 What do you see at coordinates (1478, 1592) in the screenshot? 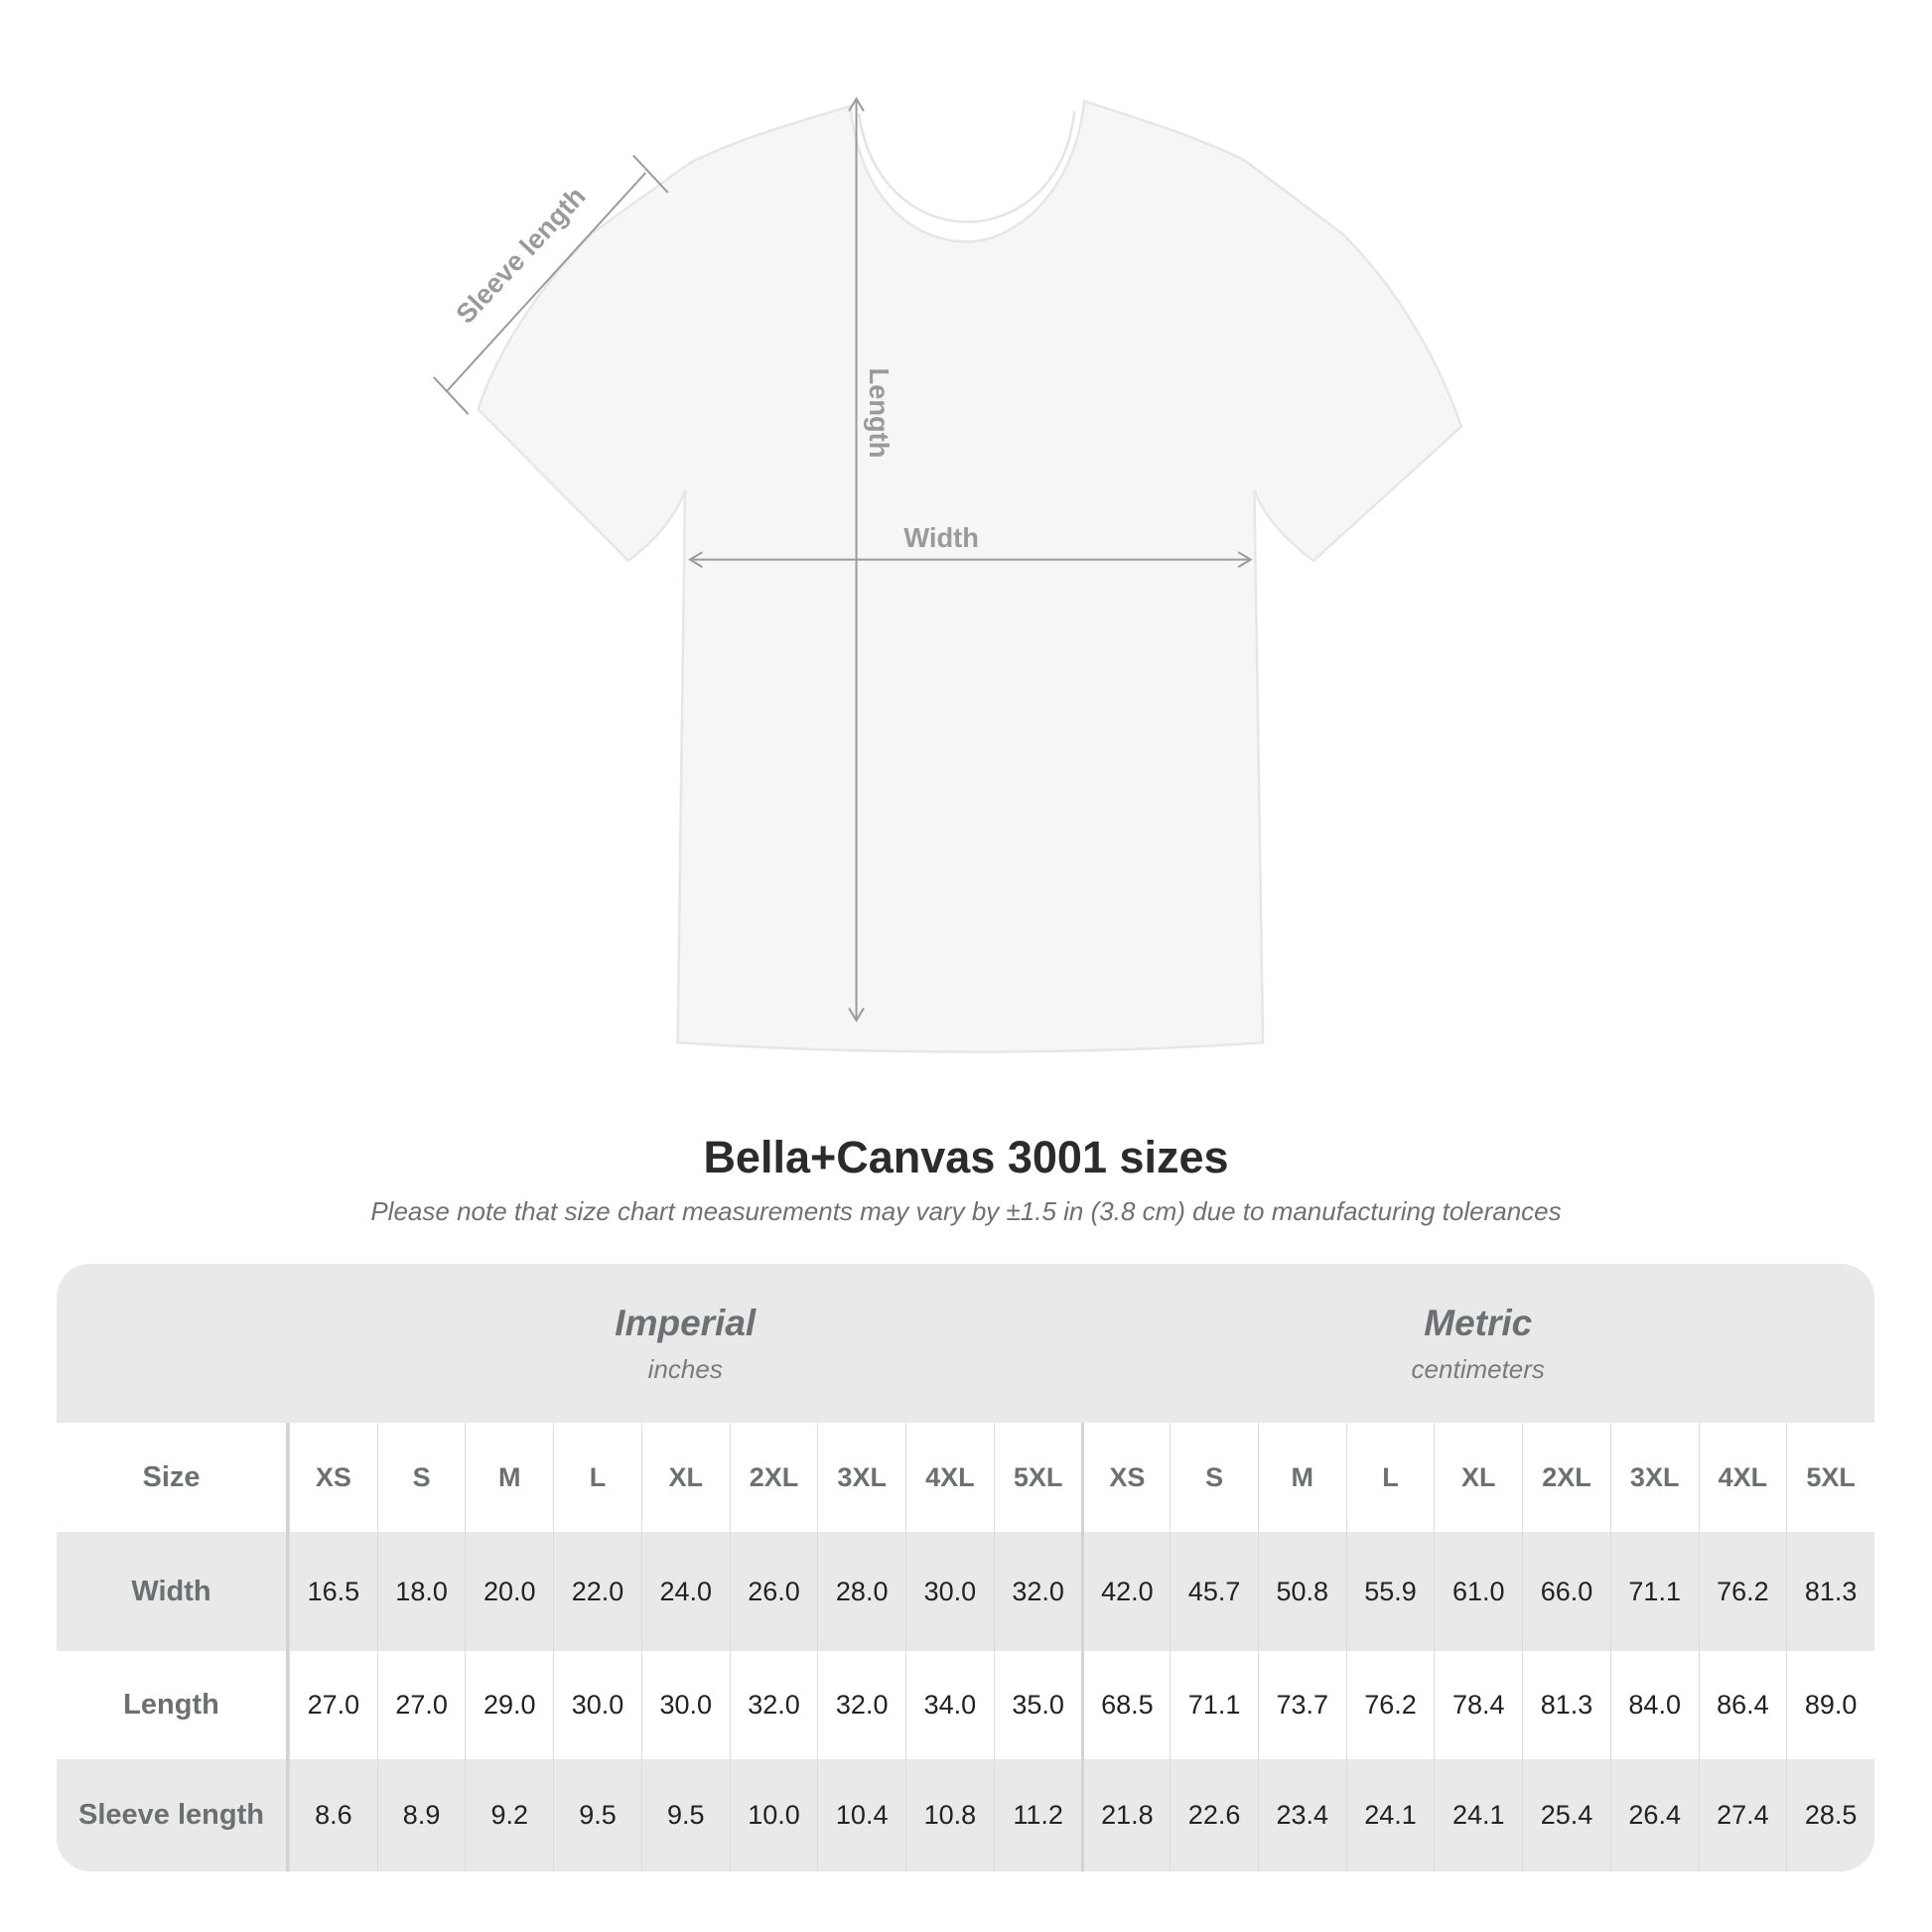
I see `metric-value-cell: 61.0` at bounding box center [1478, 1592].